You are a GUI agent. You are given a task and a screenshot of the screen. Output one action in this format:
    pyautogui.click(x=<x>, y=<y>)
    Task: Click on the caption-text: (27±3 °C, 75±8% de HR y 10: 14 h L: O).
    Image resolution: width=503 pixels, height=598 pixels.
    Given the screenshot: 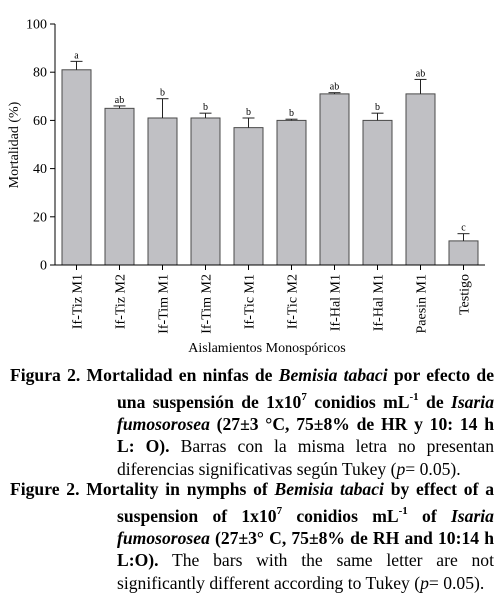 What is the action you would take?
    pyautogui.click(x=305, y=435)
    